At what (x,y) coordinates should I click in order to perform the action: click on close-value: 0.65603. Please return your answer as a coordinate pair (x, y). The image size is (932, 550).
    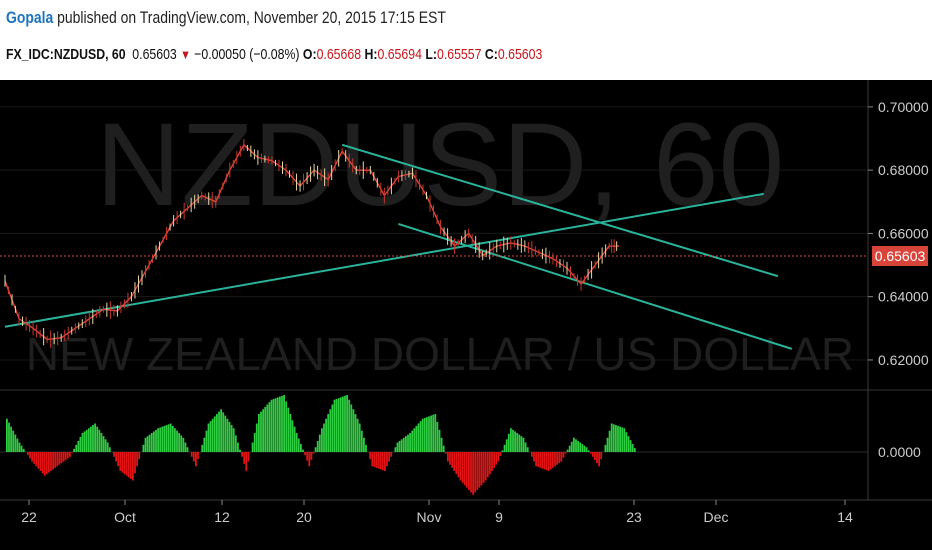
    Looking at the image, I should click on (520, 54).